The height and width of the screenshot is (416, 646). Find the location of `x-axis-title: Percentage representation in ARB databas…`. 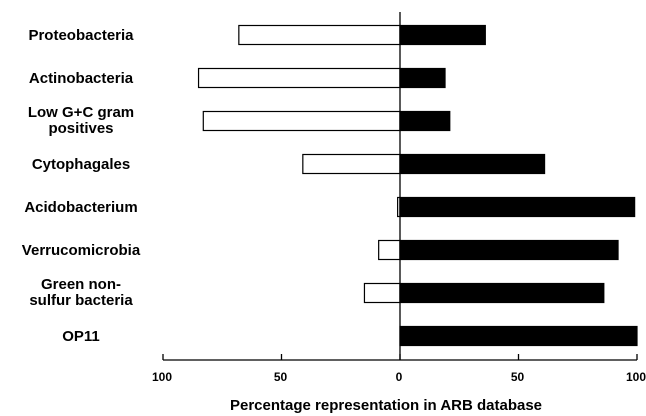

x-axis-title: Percentage representation in ARB databas… is located at coordinates (386, 405).